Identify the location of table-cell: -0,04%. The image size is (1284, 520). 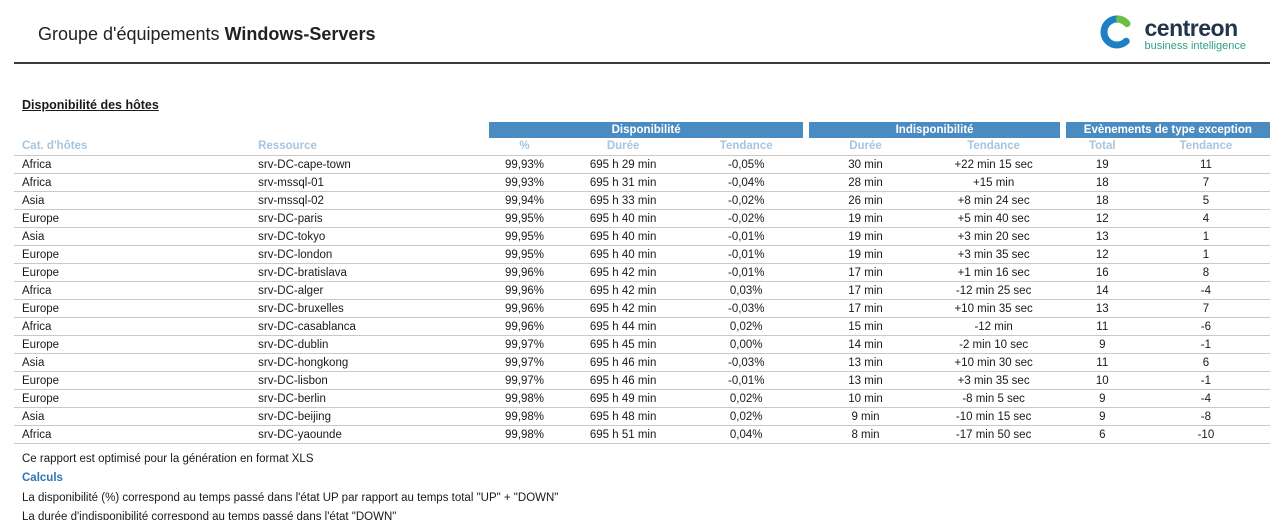
(746, 182).